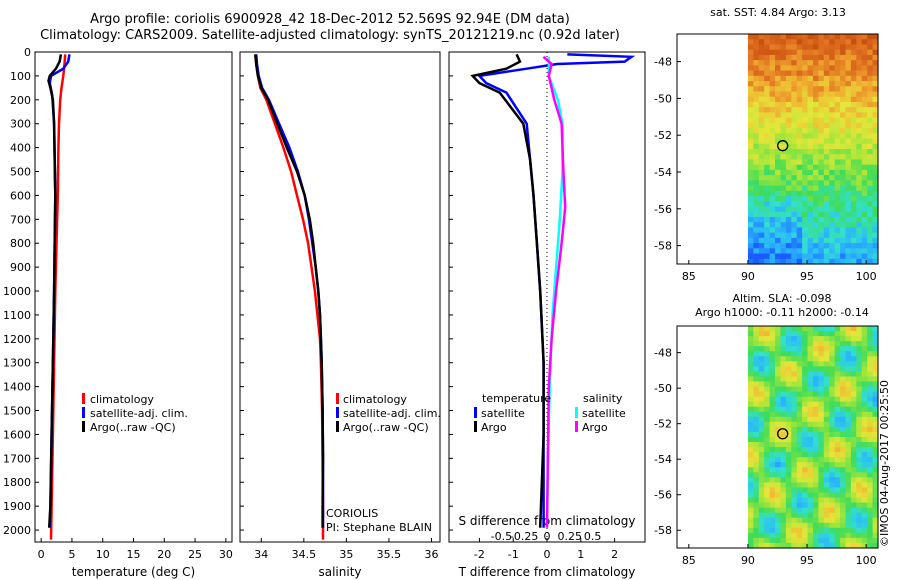  What do you see at coordinates (593, 536) in the screenshot?
I see `x2-tick-label: 0.5` at bounding box center [593, 536].